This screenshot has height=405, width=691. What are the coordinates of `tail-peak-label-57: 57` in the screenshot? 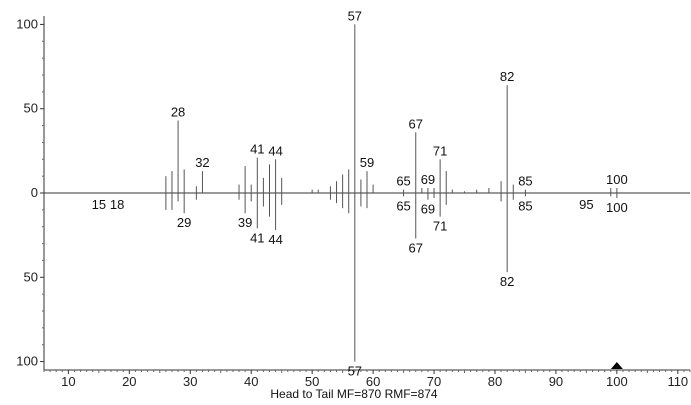 It's located at (355, 371).